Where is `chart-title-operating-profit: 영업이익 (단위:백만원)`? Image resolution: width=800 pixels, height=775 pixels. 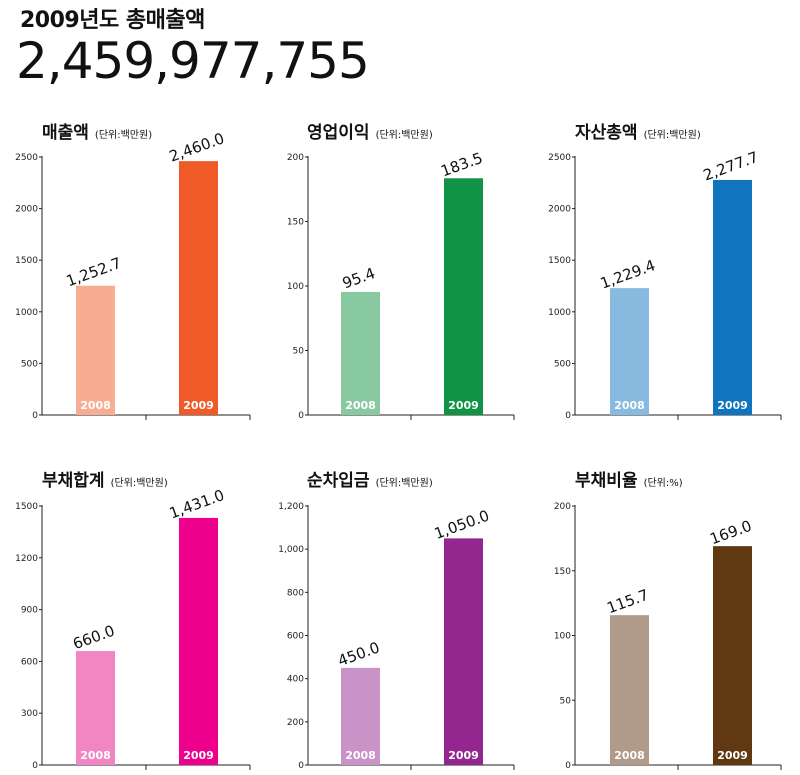 chart-title-operating-profit: 영업이익 (단위:백만원) is located at coordinates (370, 130).